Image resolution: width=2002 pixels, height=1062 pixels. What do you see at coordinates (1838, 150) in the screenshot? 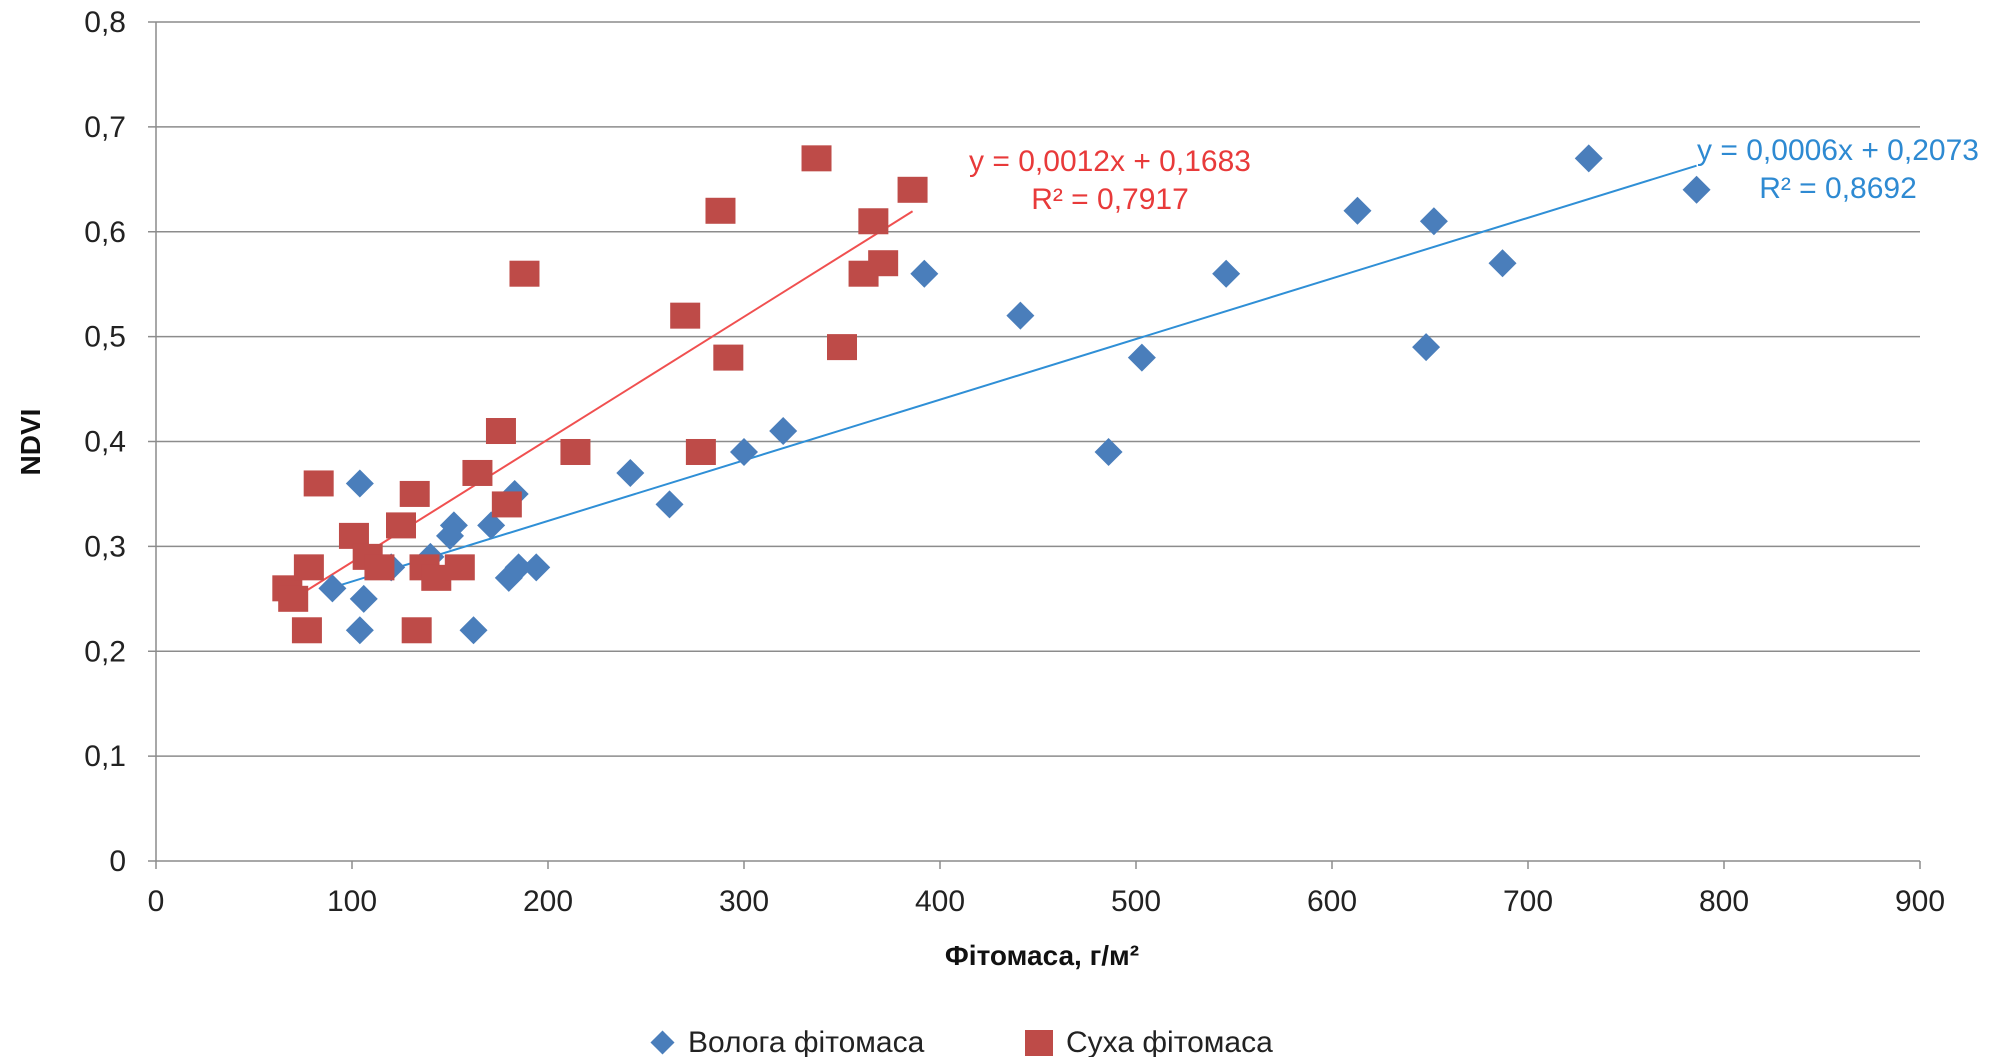
I see `trendline-equation: y = 0,0006x + 0,2073` at bounding box center [1838, 150].